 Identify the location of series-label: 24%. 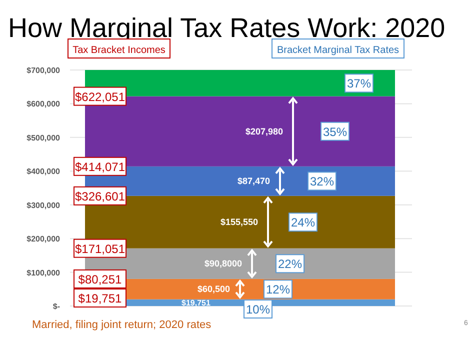
(303, 223).